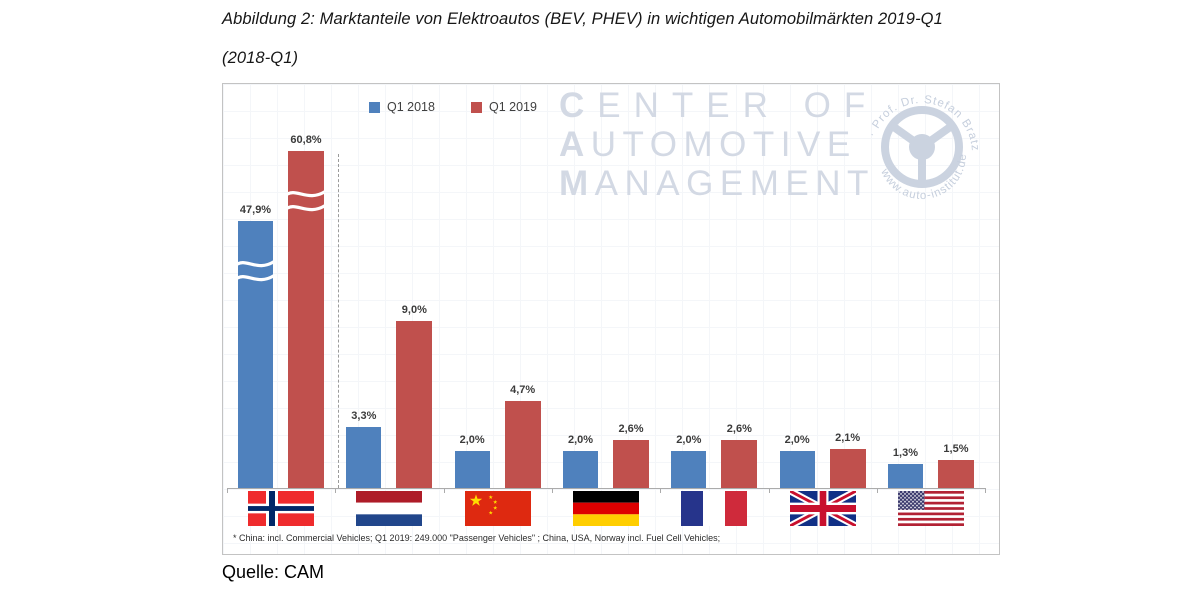 Image resolution: width=1200 pixels, height=600 pixels. I want to click on x-axis-line, so click(606, 488).